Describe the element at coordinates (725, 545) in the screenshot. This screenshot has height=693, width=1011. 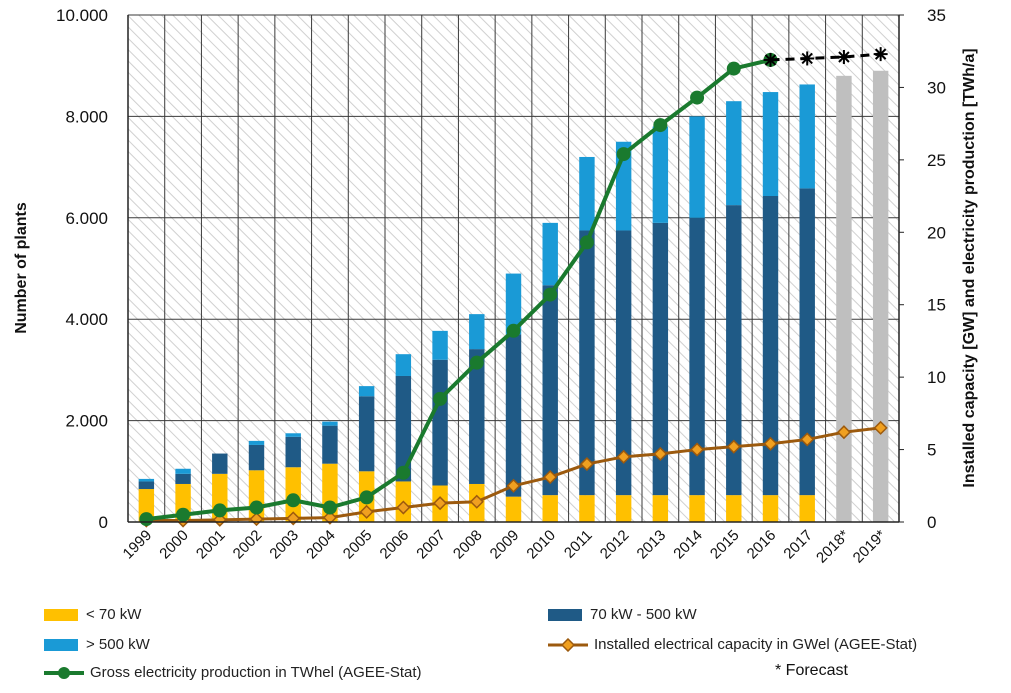
I see `x-tick-label: 2015` at that location.